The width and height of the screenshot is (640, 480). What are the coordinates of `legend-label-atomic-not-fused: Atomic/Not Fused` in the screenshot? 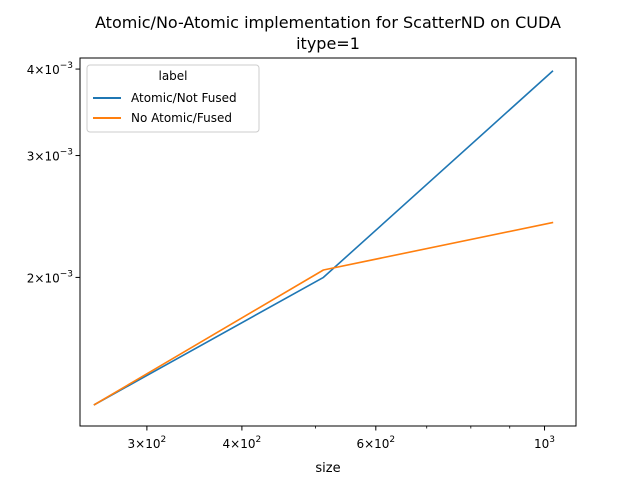 It's located at (184, 98).